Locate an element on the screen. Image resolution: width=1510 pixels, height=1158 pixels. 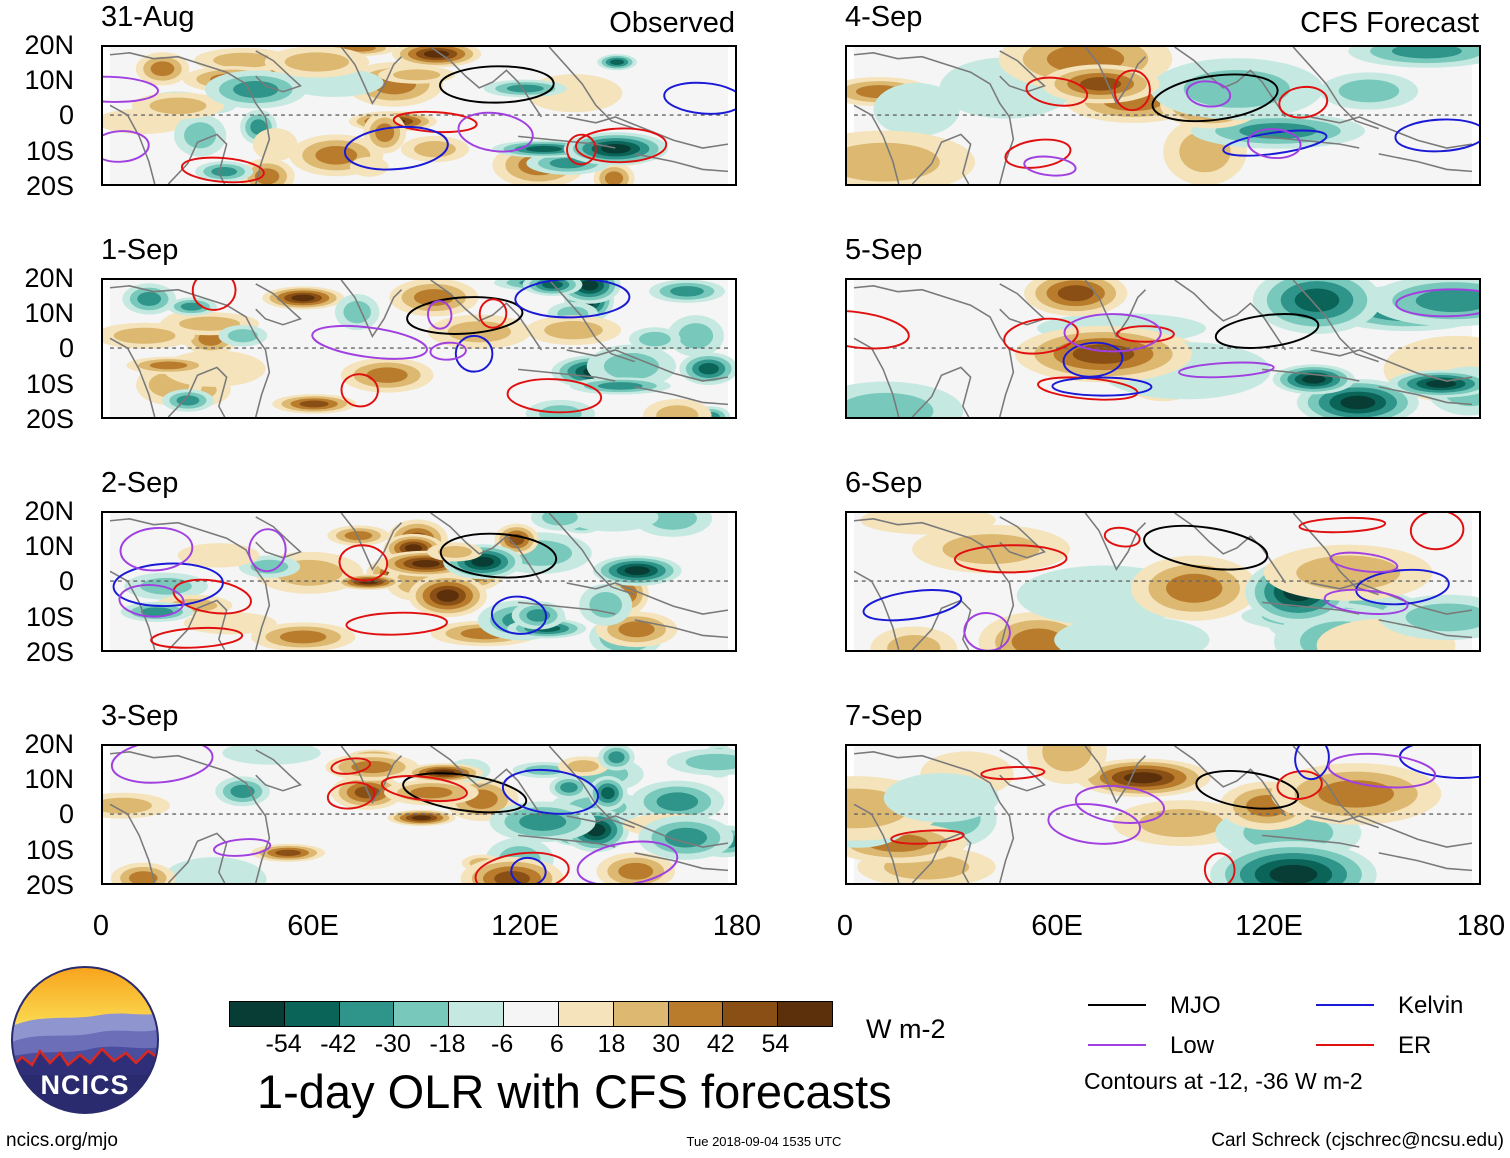
panel-source-label: Observed is located at coordinates (672, 23).